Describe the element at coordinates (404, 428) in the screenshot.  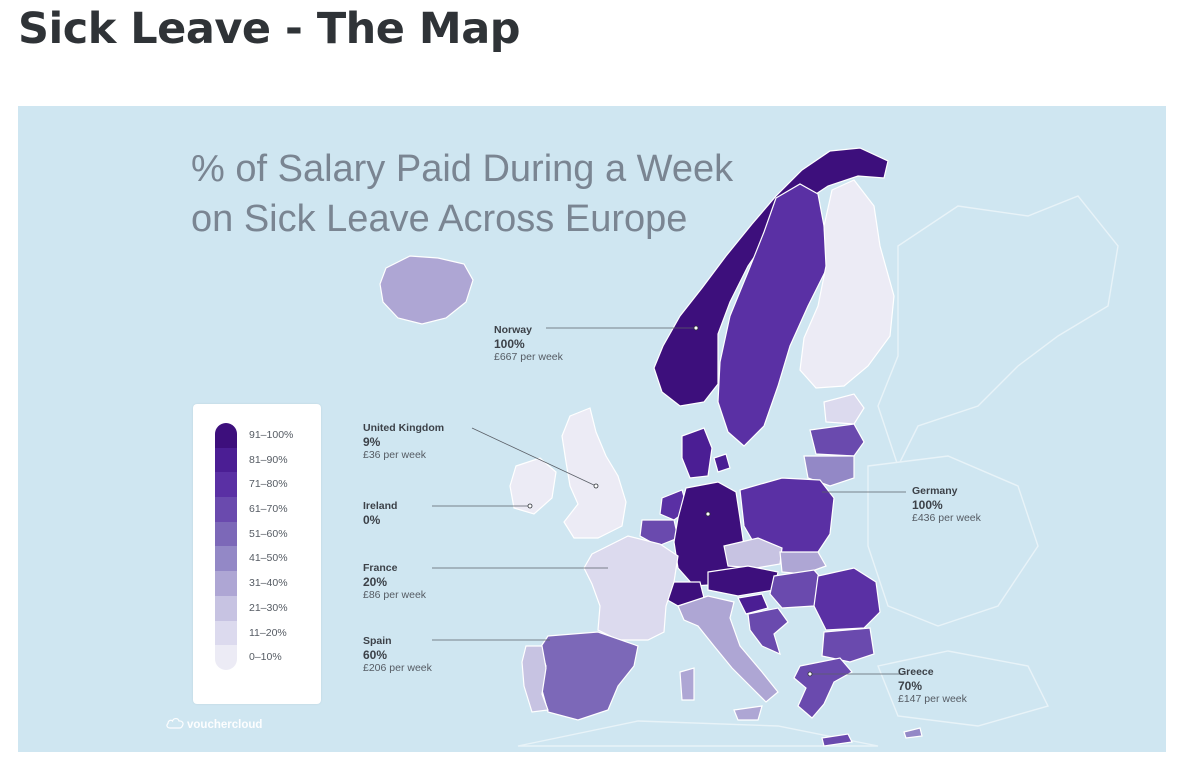
I see `callout-country-name: United Kingdom` at that location.